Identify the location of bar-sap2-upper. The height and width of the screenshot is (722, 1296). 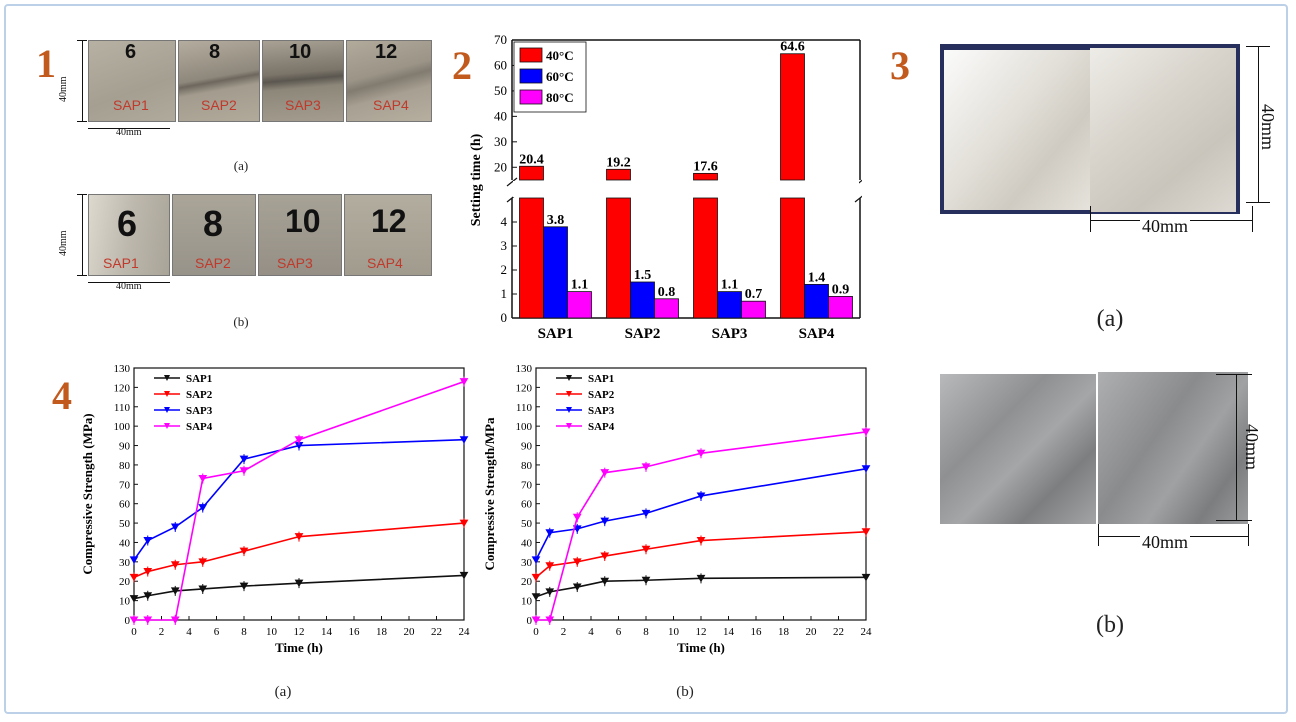
(618, 174).